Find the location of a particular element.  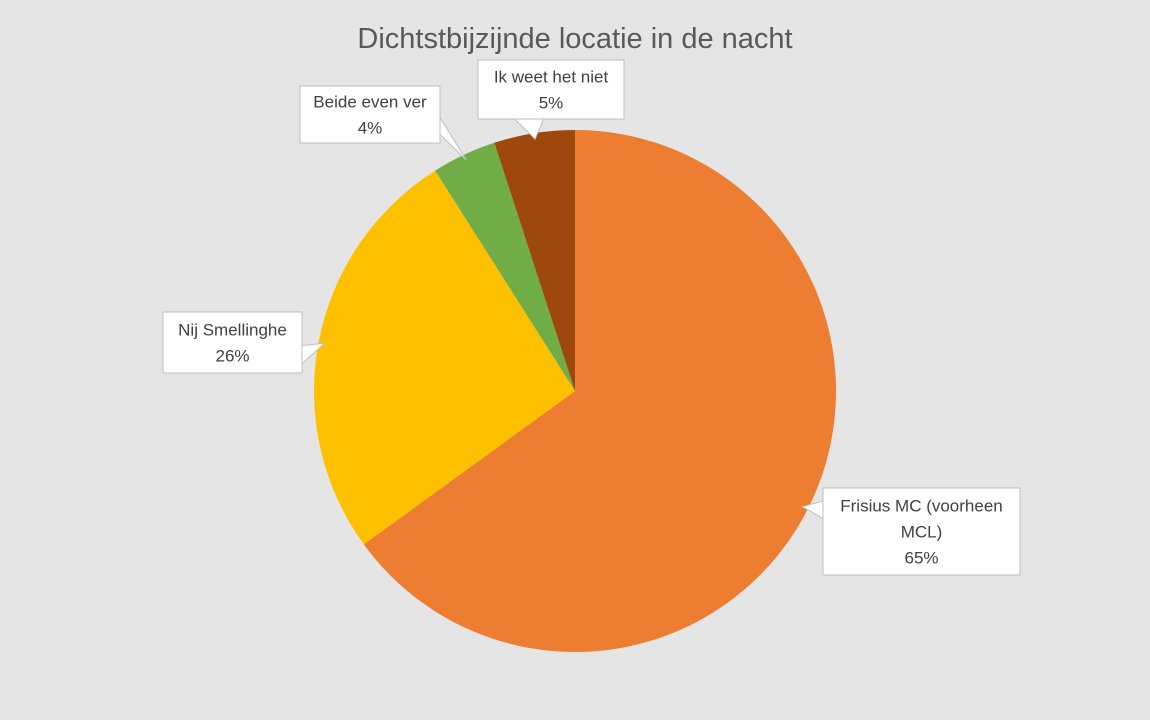

slice-value-label: 26% is located at coordinates (232, 356).